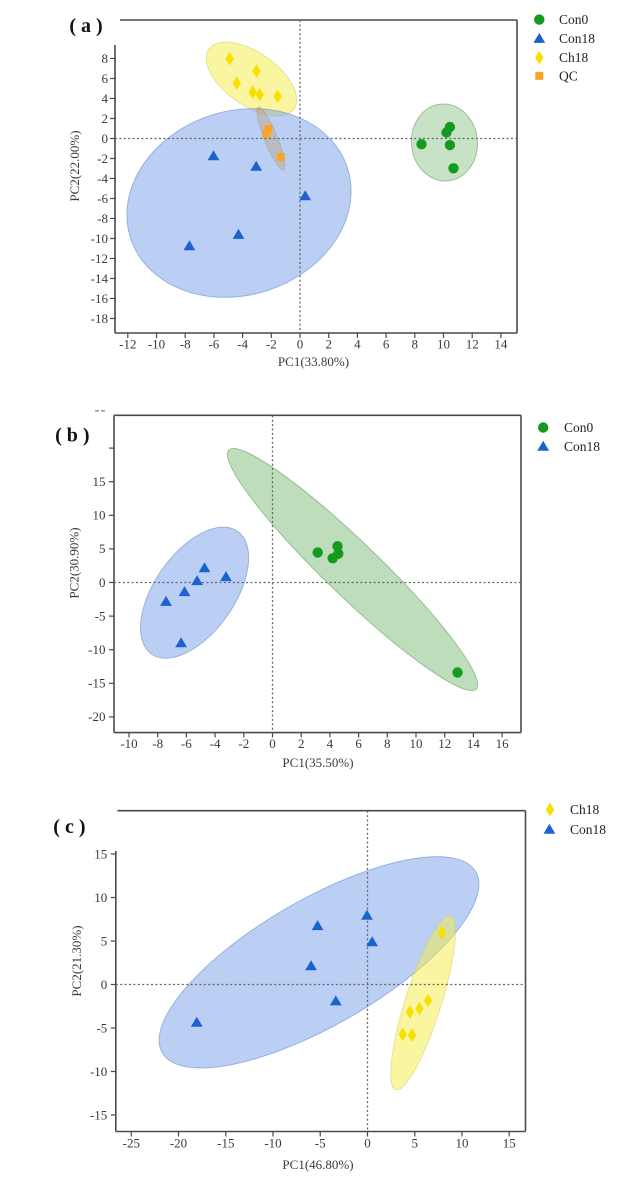  Describe the element at coordinates (100, 298) in the screenshot. I see `svg-text: -16` at that location.